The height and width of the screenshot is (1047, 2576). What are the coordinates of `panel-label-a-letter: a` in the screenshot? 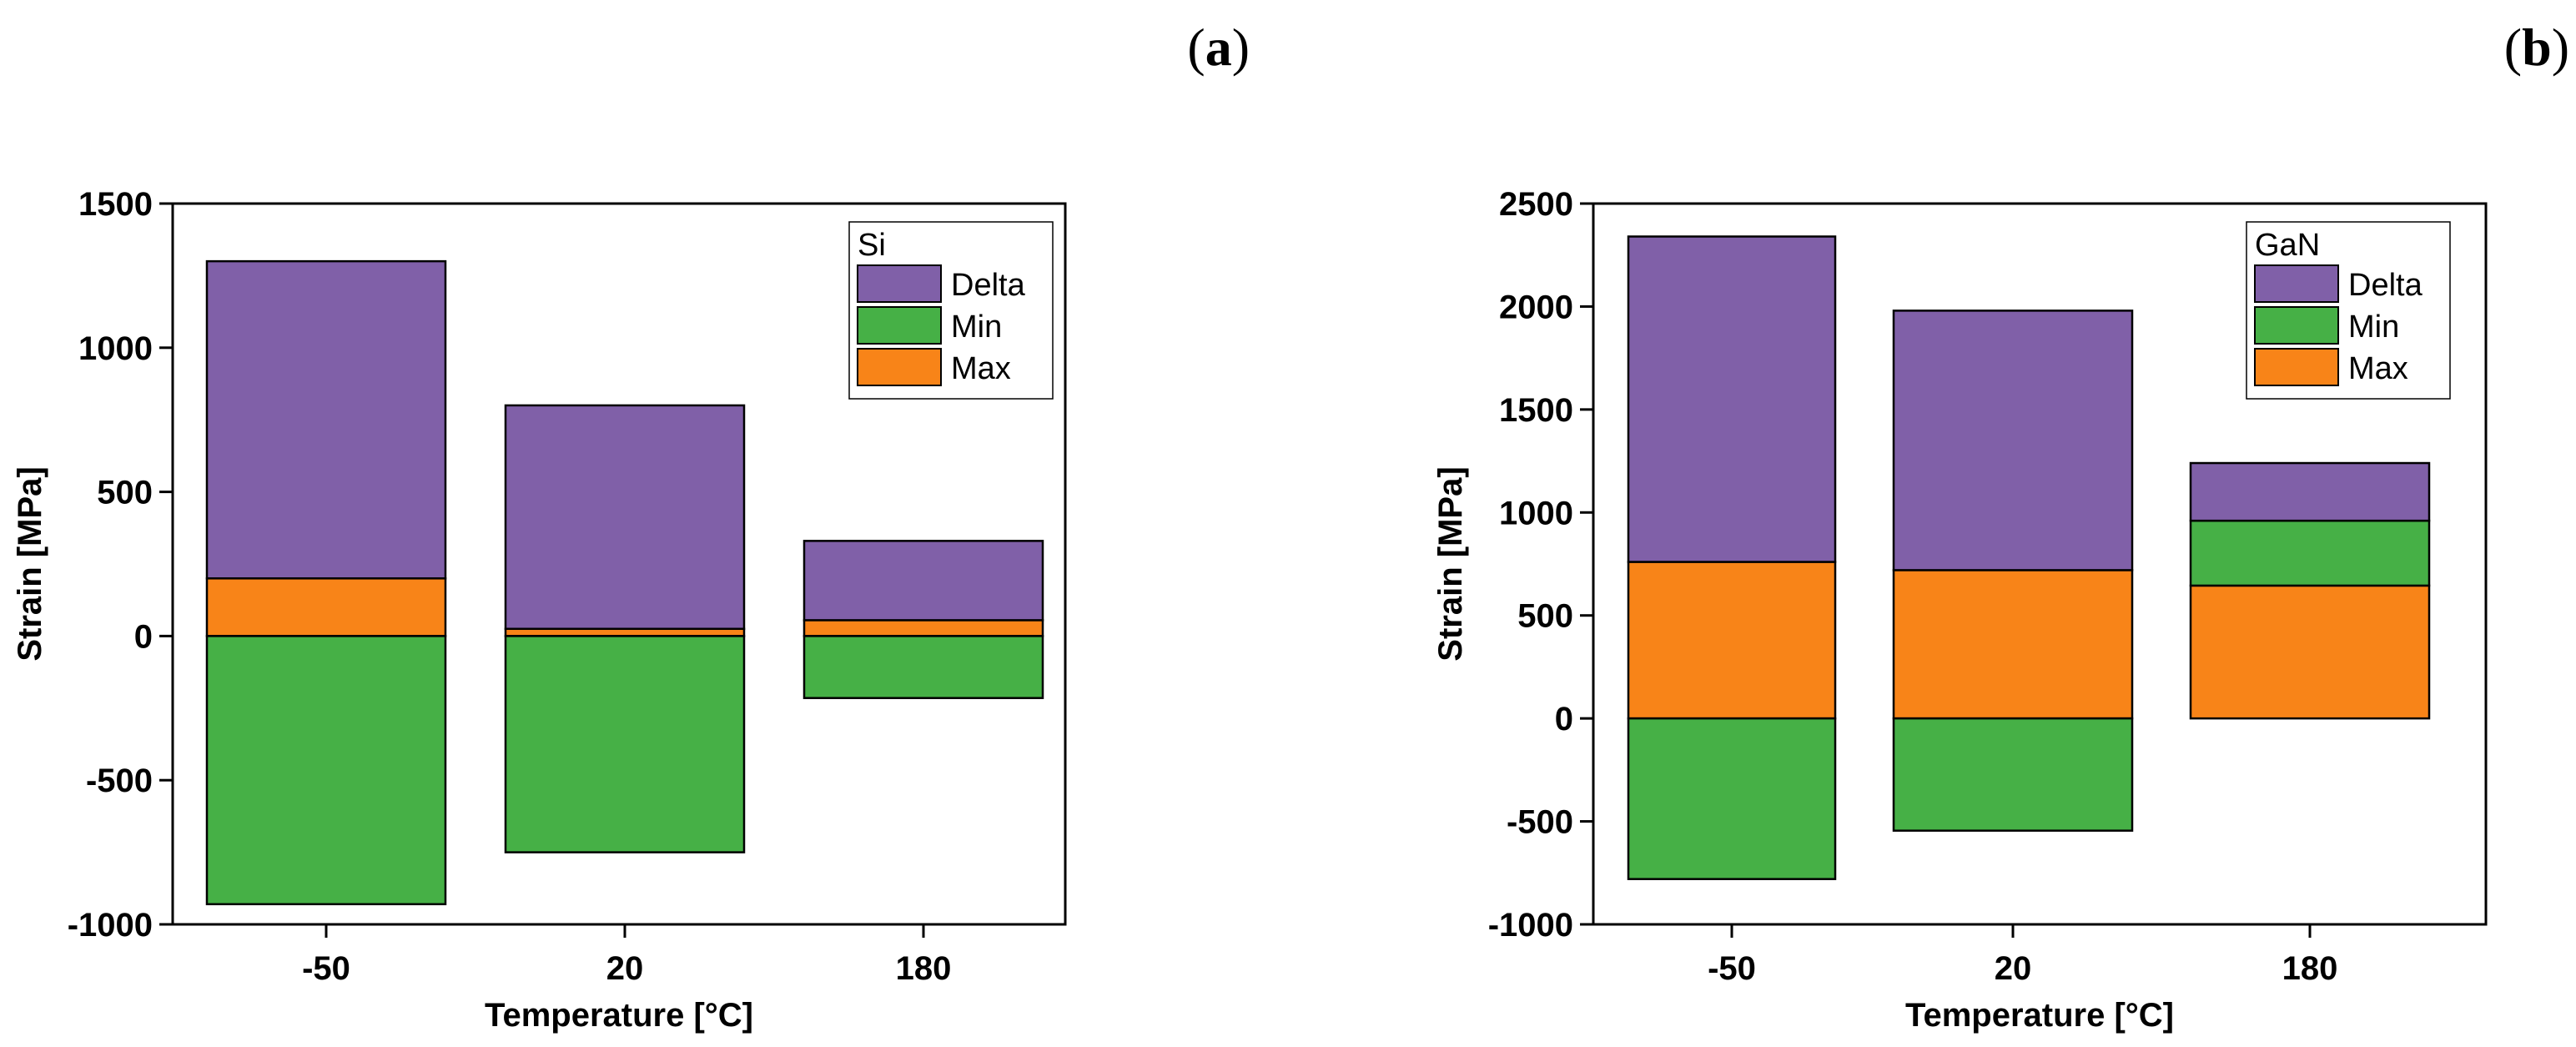 It's located at (1218, 47).